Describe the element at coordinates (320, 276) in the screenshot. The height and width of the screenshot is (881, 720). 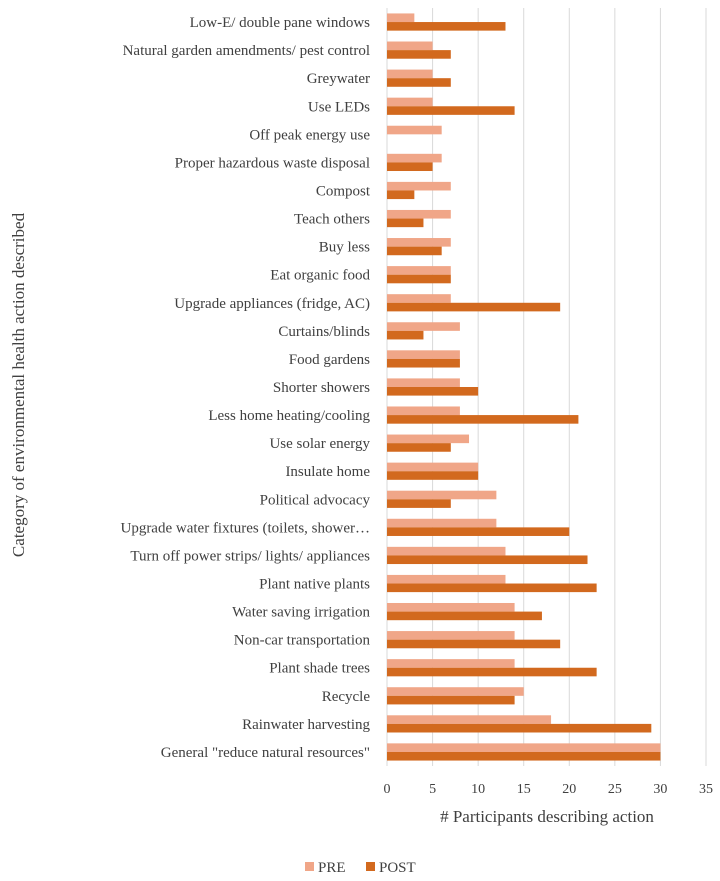
I see `category-label: Eat organic food` at that location.